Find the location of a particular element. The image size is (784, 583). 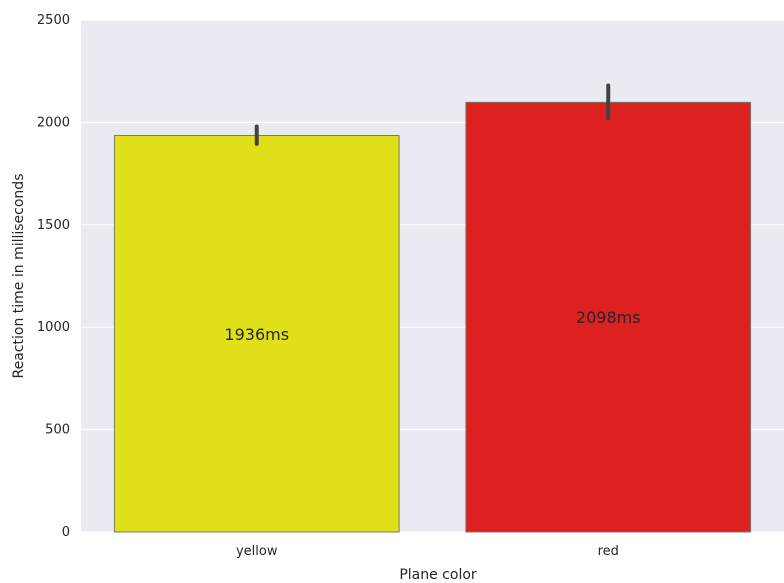

y-tick-label: 500 is located at coordinates (57, 430).